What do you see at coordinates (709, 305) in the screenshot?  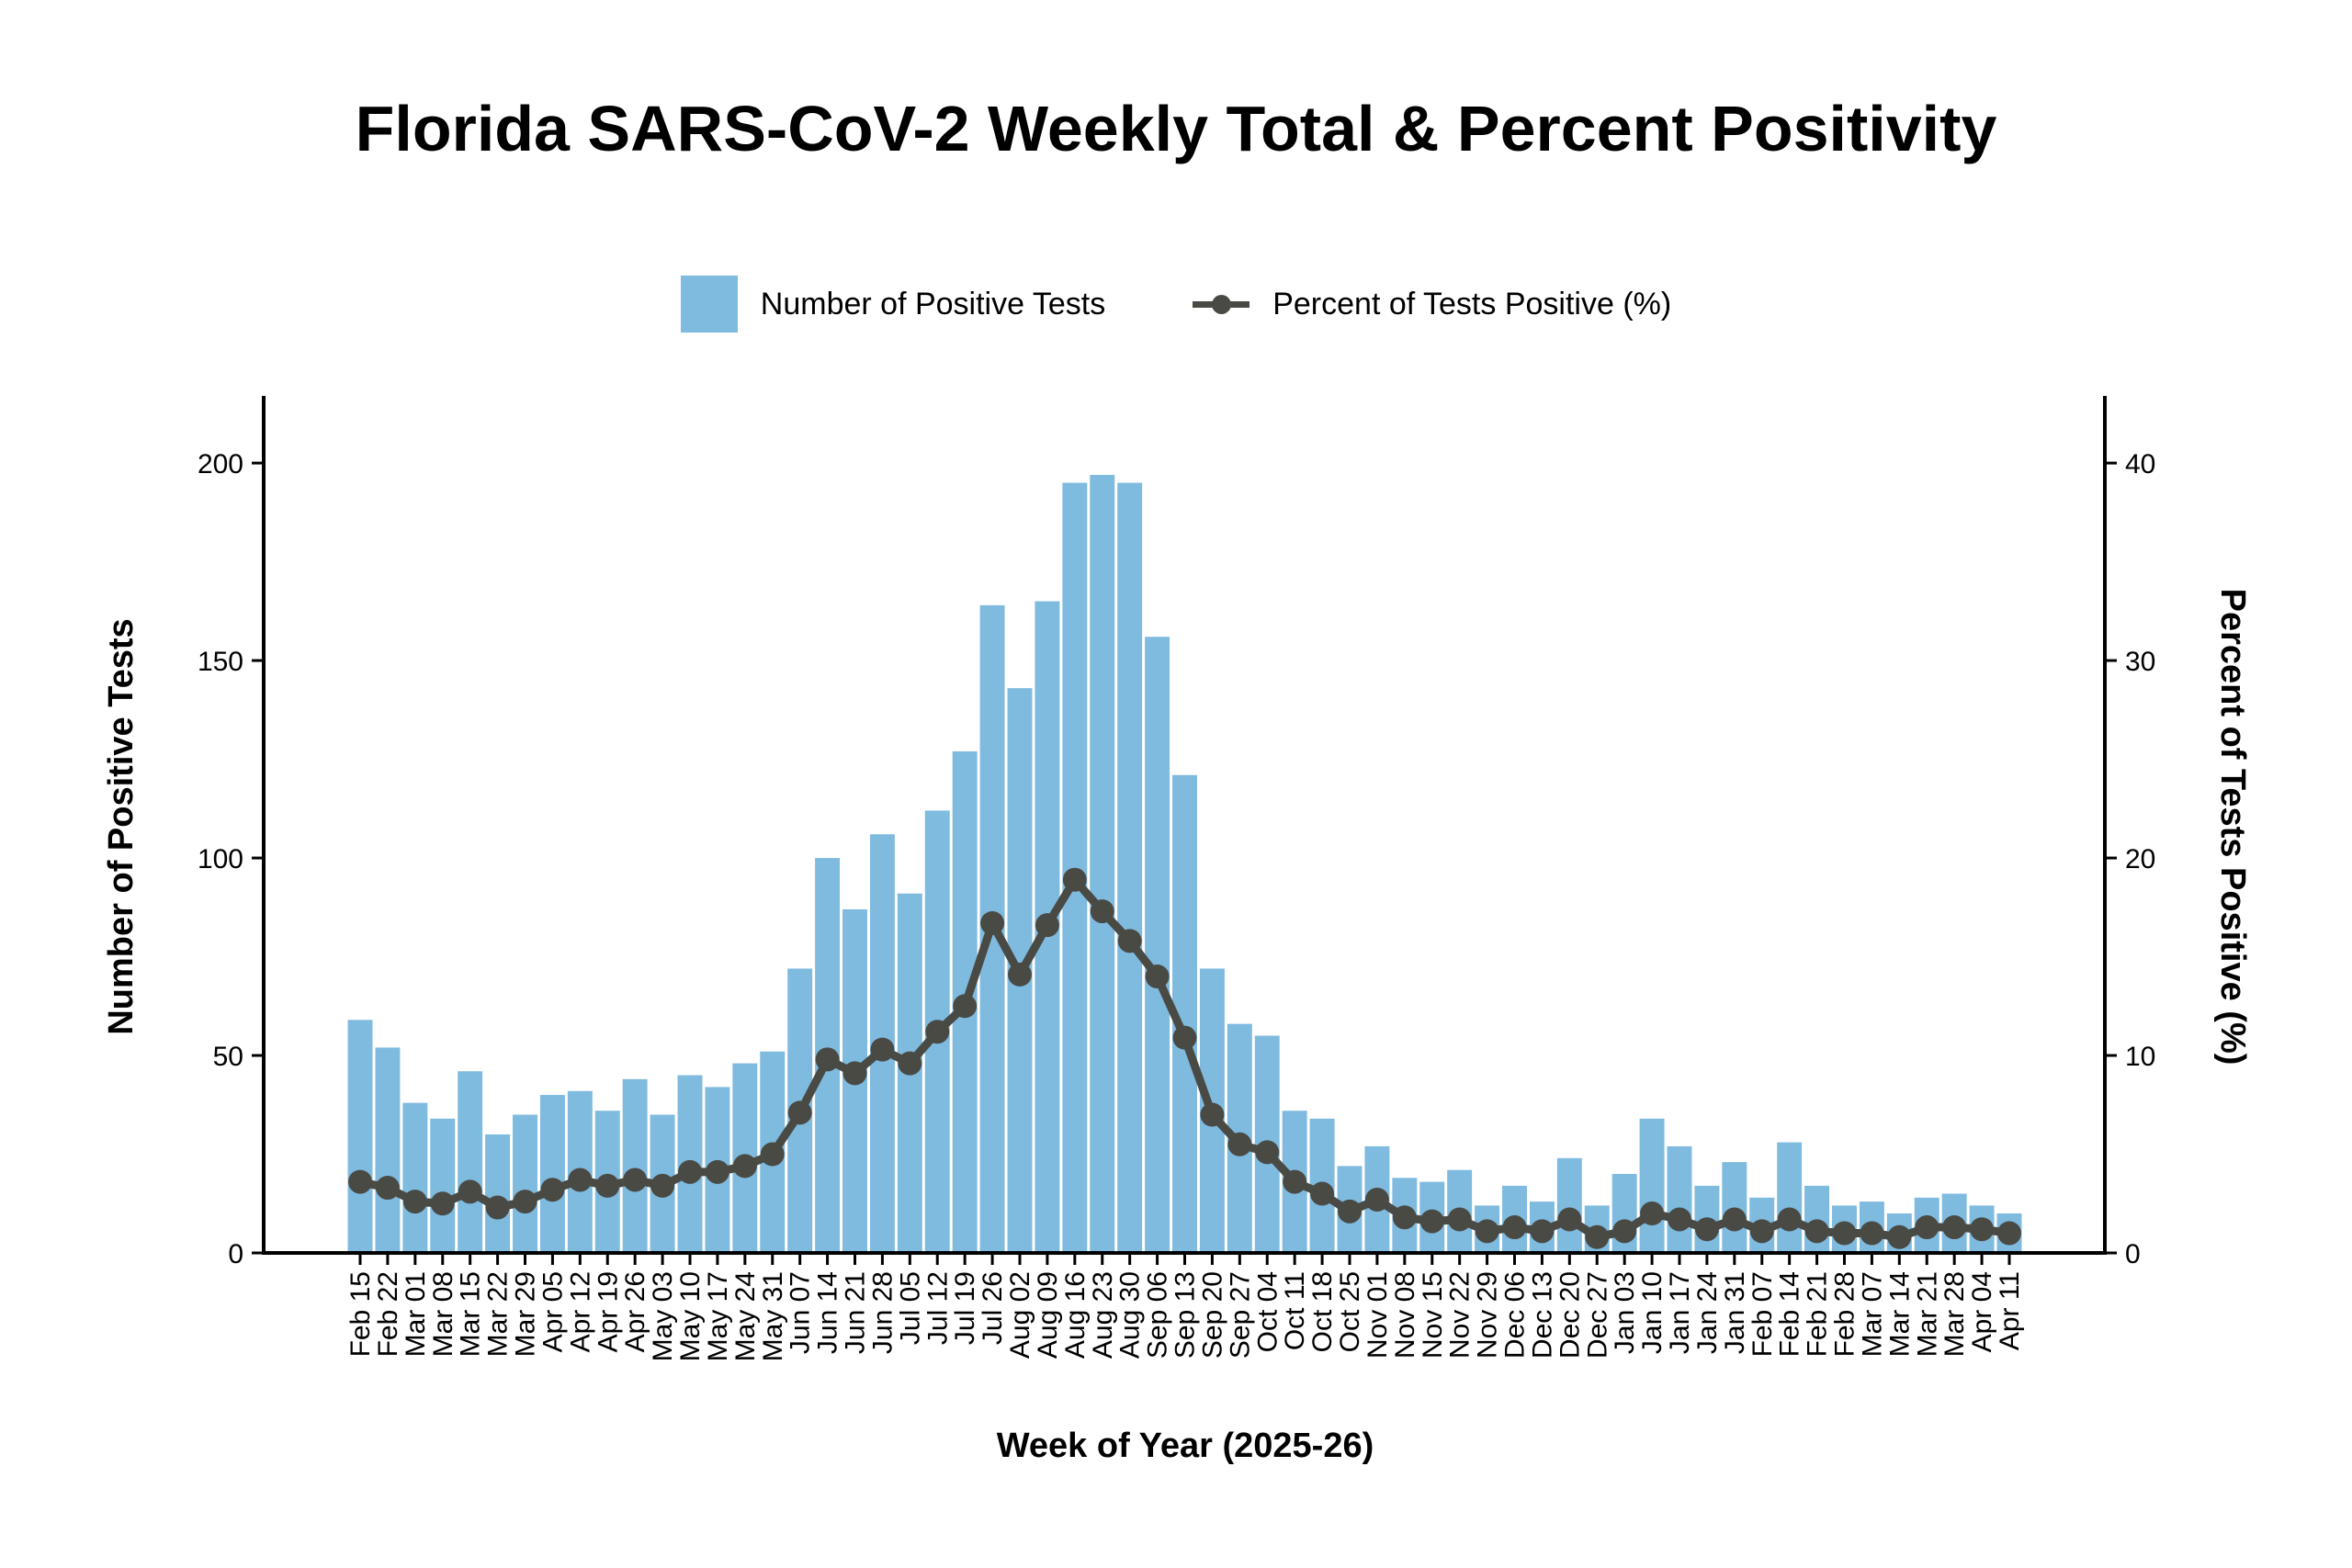 I see `legend-bar-swatch-icon` at bounding box center [709, 305].